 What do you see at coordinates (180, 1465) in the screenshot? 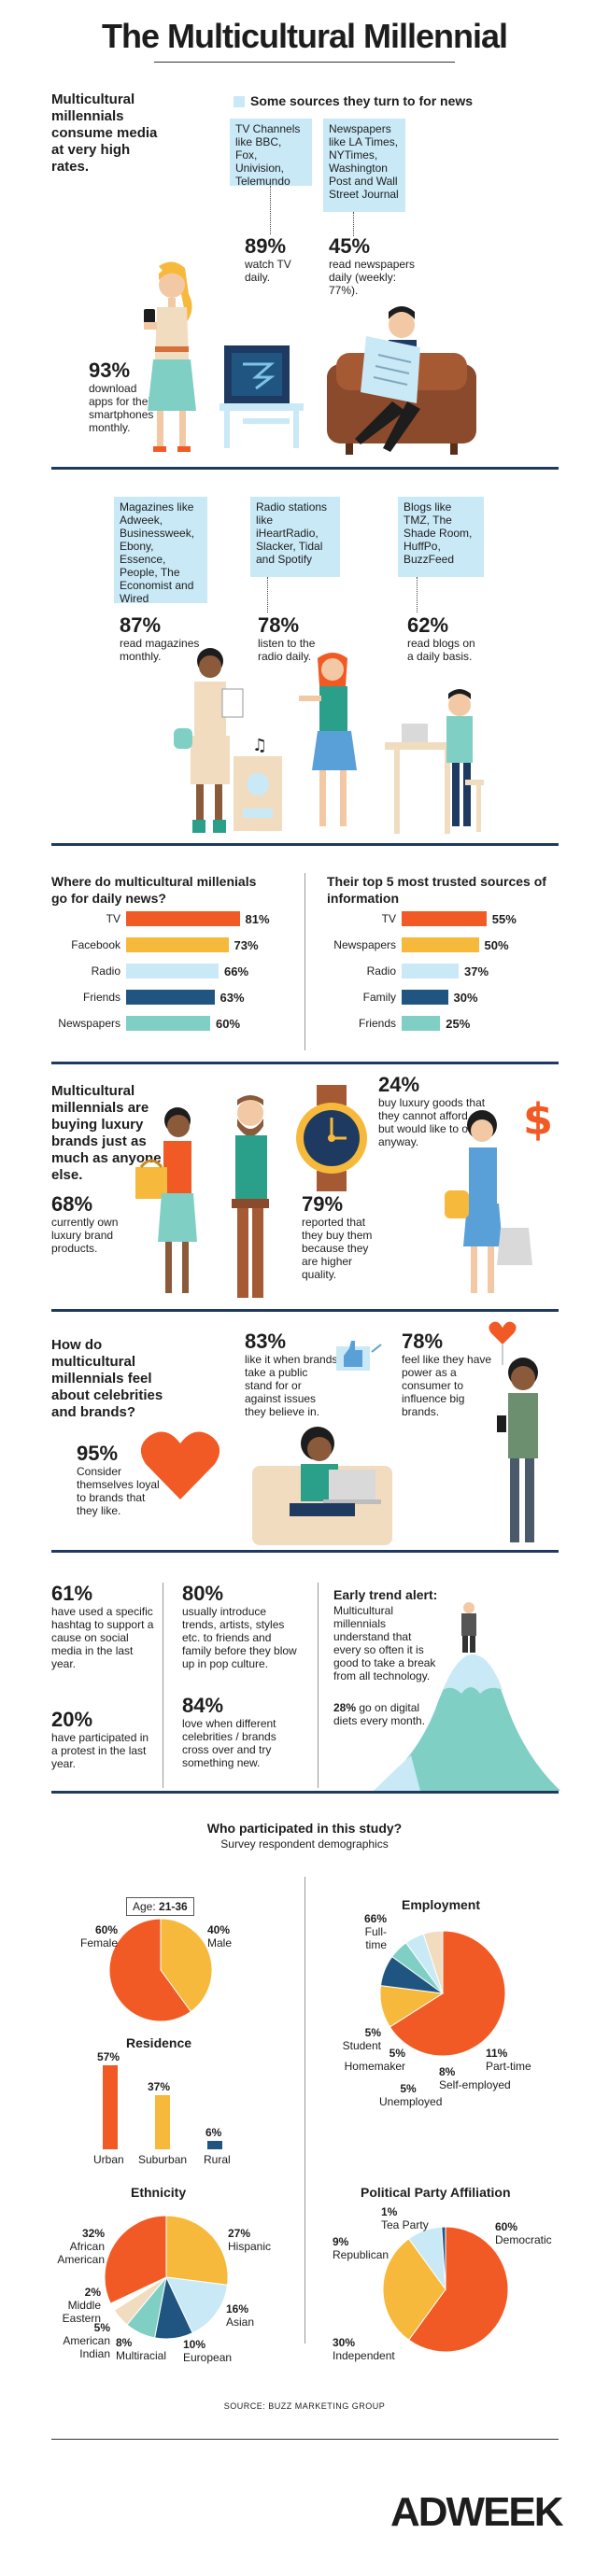
I see `heart-icon` at bounding box center [180, 1465].